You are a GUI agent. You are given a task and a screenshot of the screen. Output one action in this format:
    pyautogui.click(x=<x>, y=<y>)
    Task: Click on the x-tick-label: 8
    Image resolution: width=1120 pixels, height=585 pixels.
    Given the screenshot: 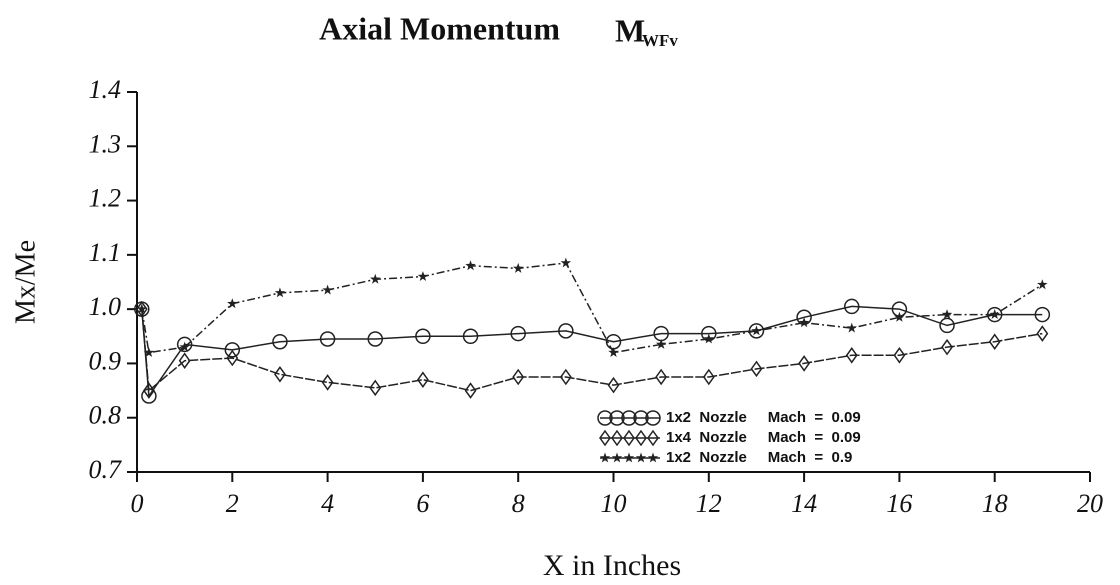 What is the action you would take?
    pyautogui.click(x=518, y=503)
    